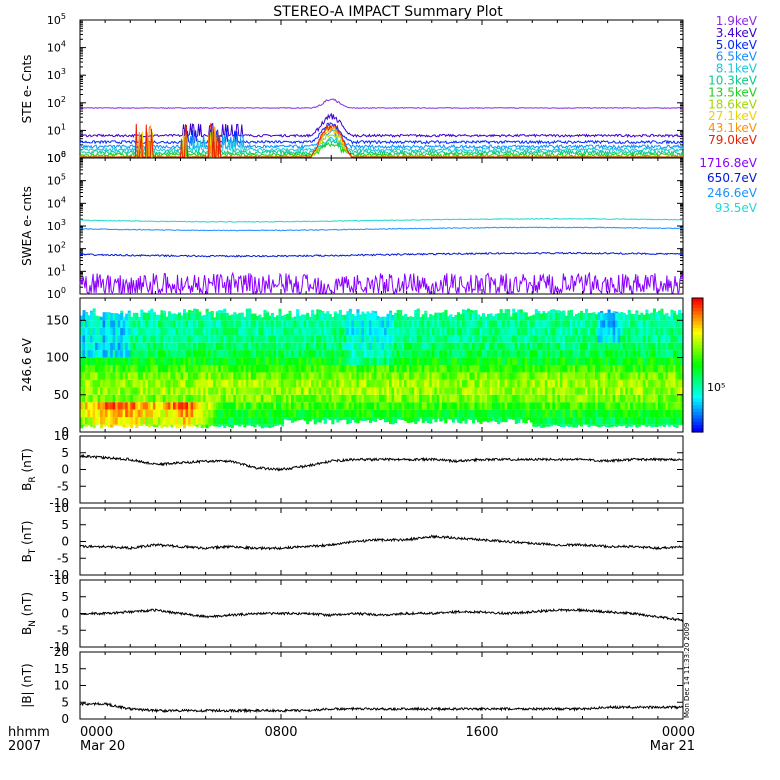 This screenshot has width=780, height=780. I want to click on x-tick-label: 1600, so click(481, 732).